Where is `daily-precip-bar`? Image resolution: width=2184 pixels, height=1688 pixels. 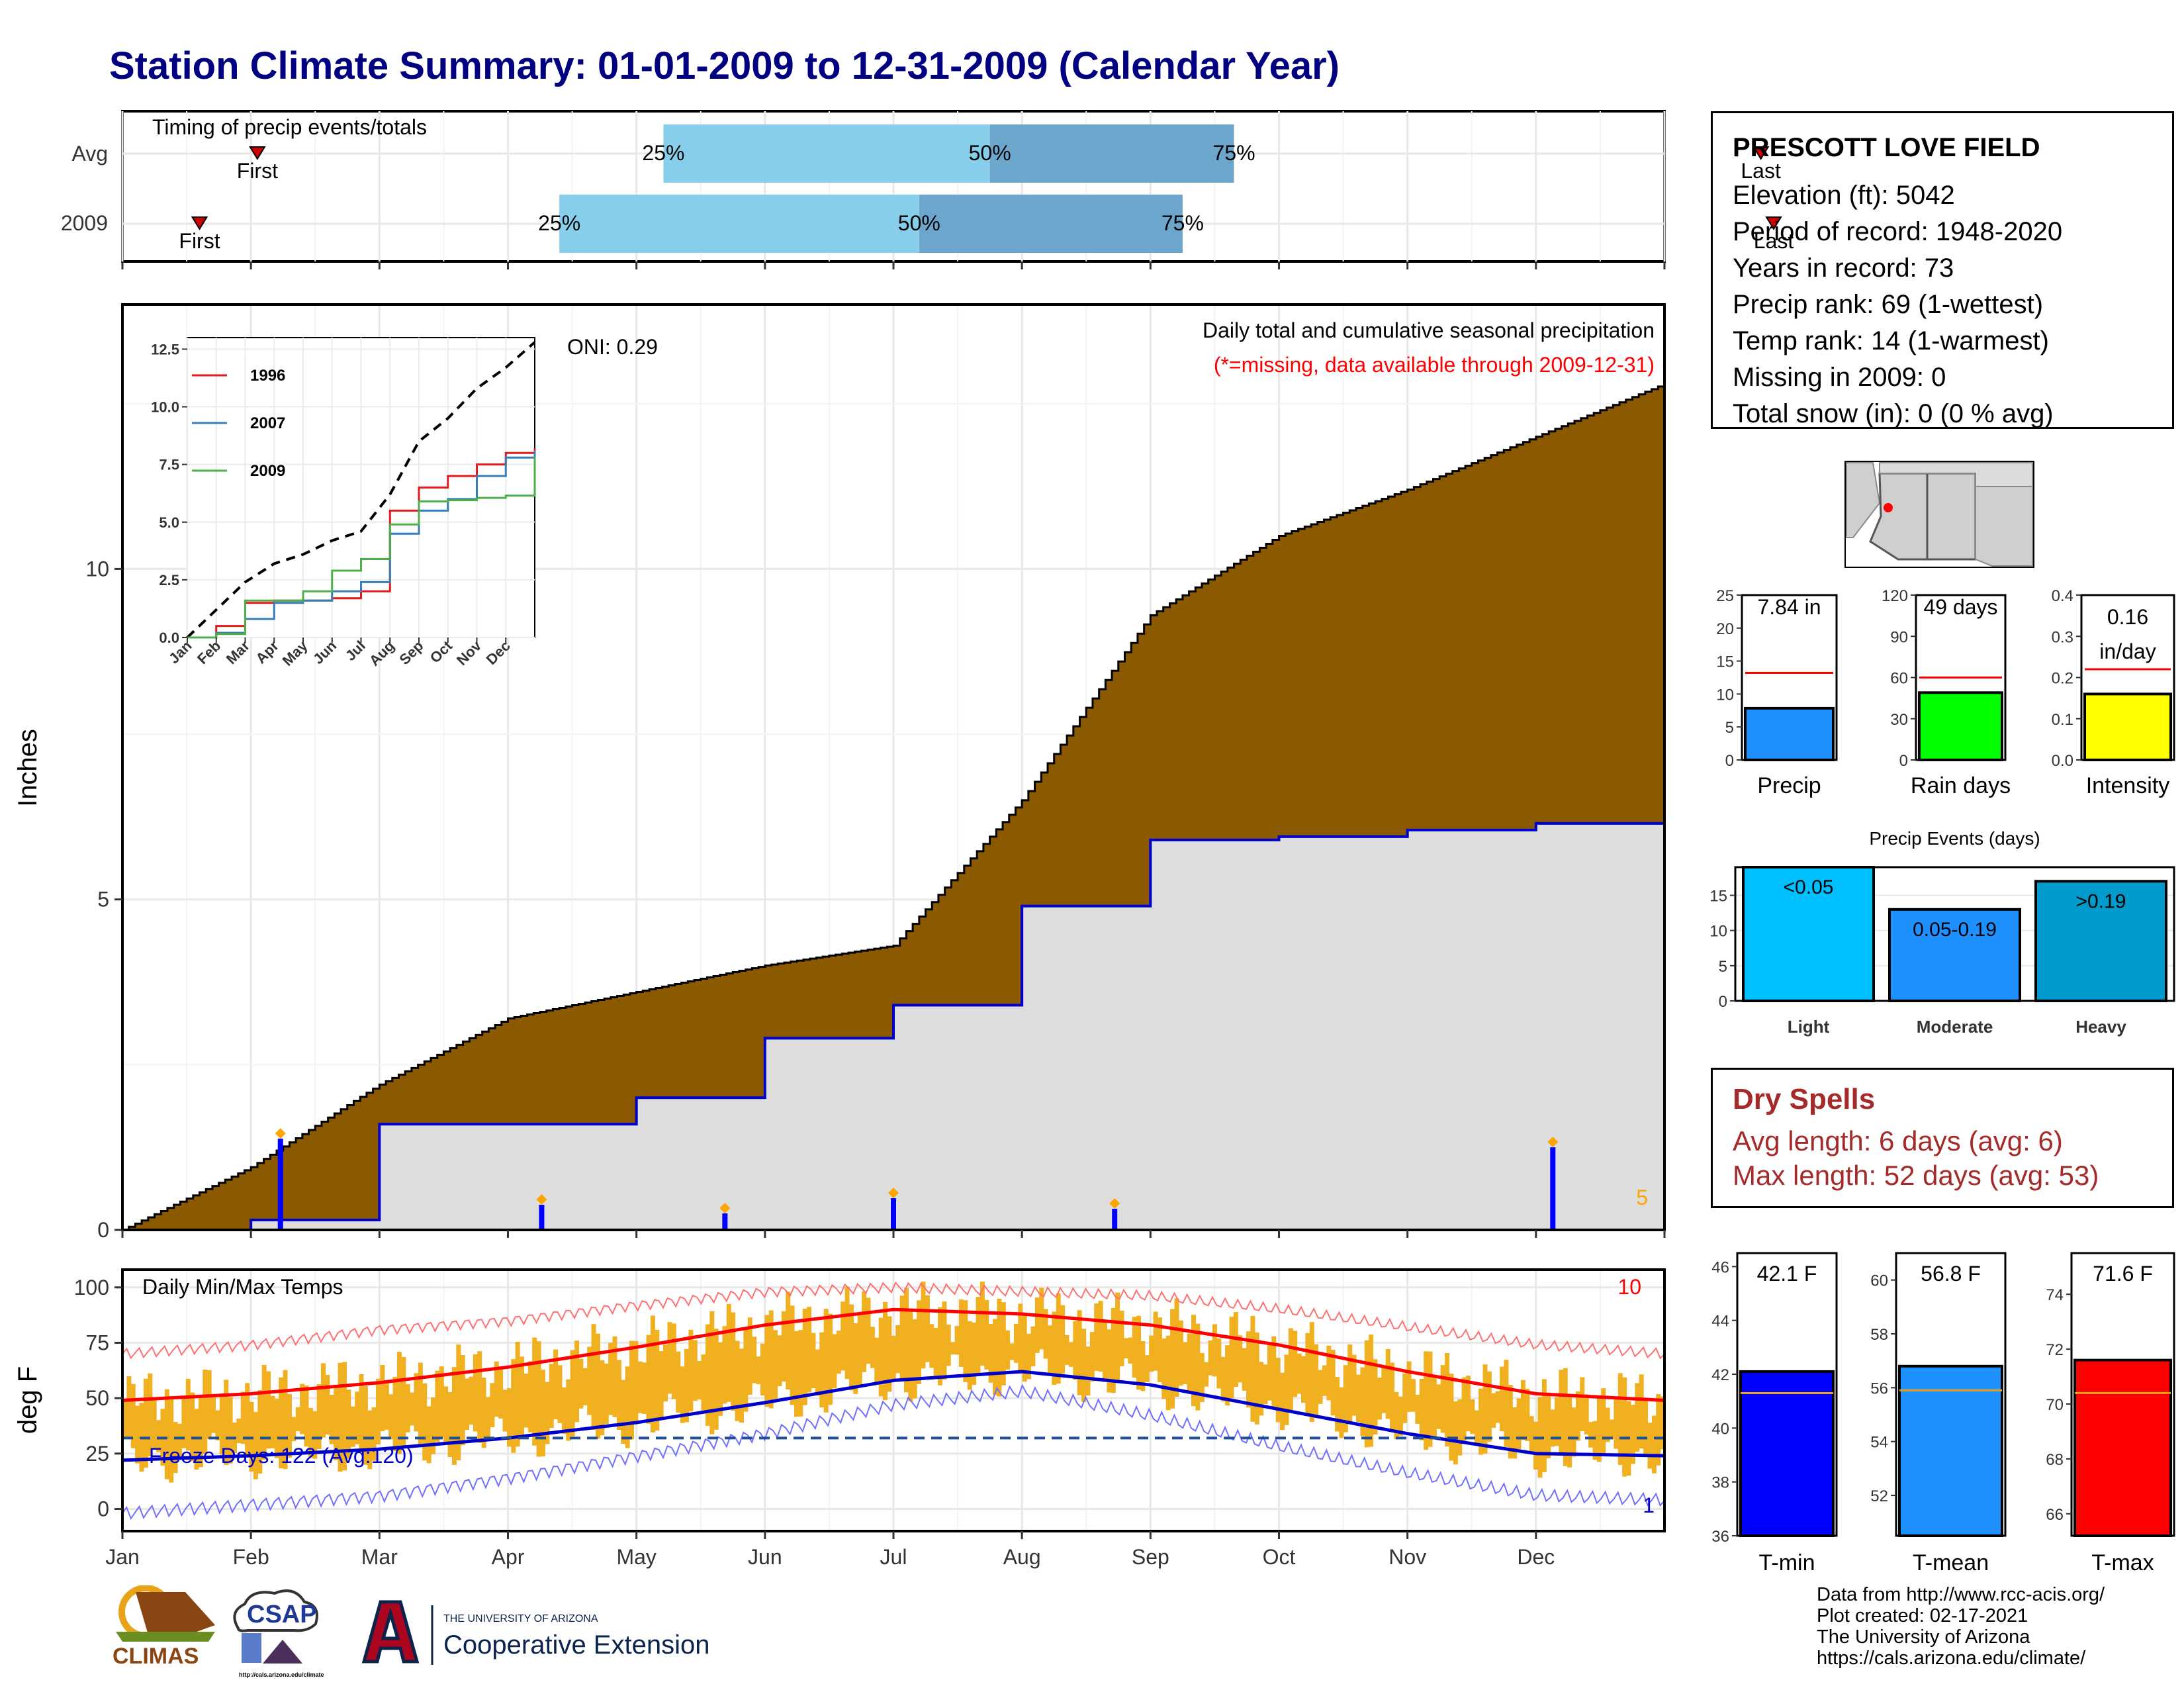 daily-precip-bar is located at coordinates (542, 1217).